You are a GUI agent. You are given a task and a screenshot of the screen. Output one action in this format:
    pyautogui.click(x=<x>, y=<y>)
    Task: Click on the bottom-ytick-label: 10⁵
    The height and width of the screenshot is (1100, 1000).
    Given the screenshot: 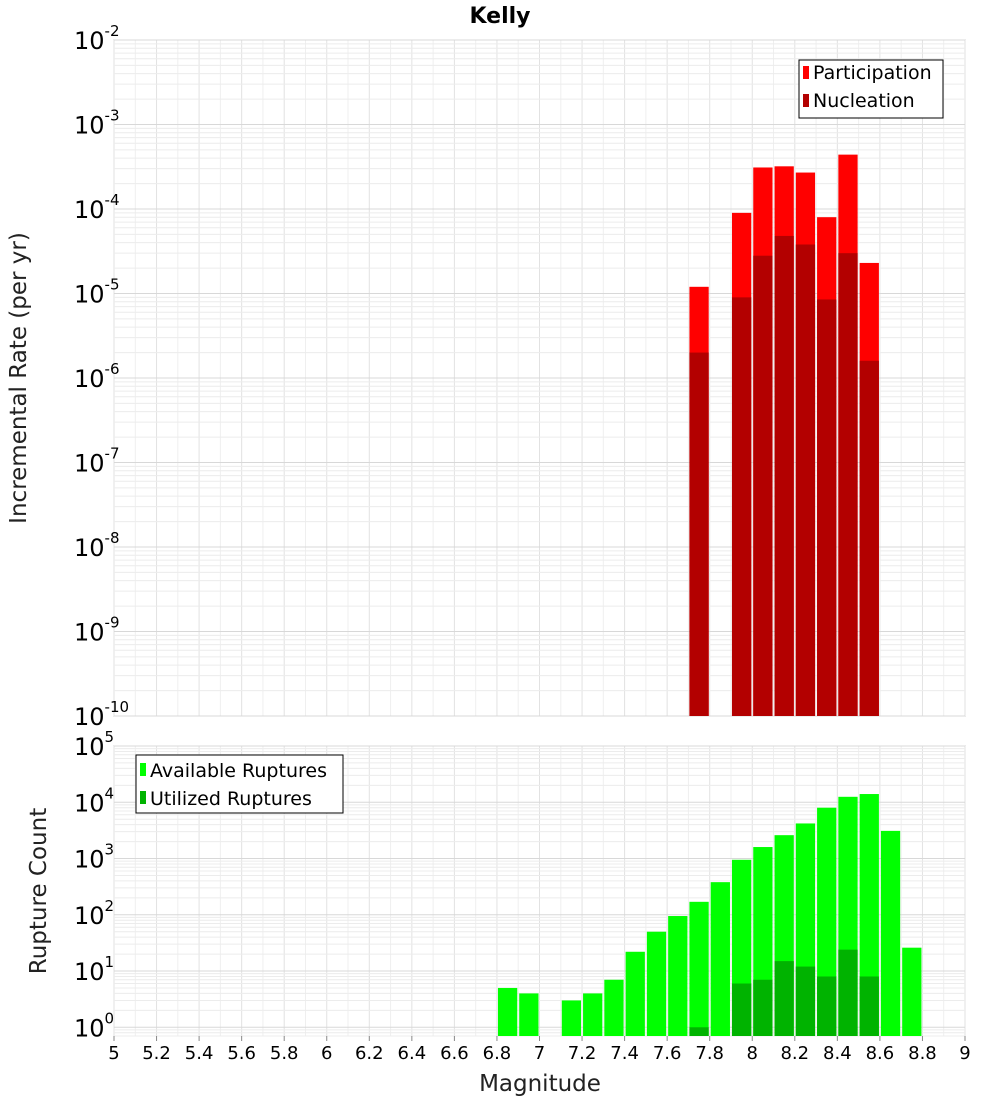 What is the action you would take?
    pyautogui.click(x=94, y=744)
    